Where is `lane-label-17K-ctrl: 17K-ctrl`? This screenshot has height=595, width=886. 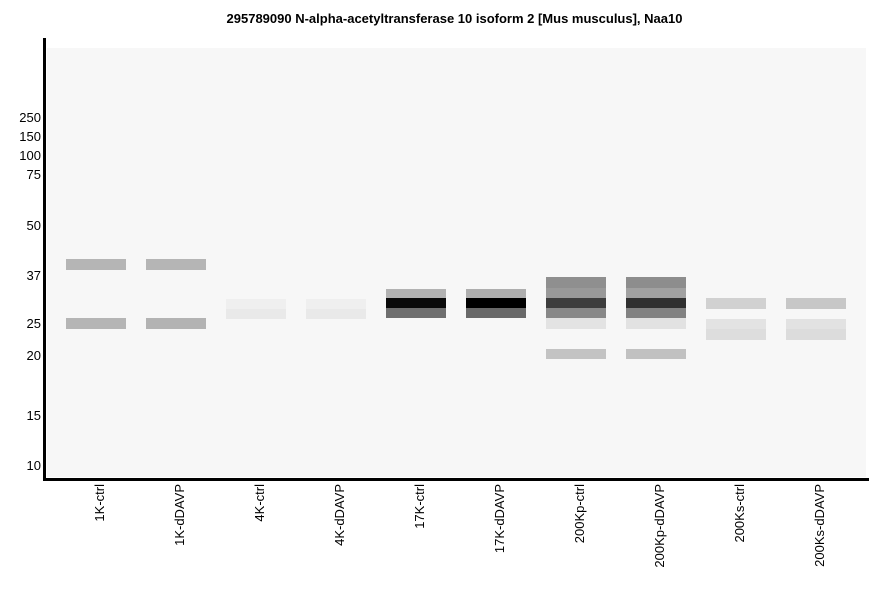
lane-label-17K-ctrl: 17K-ctrl is located at coordinates (419, 506).